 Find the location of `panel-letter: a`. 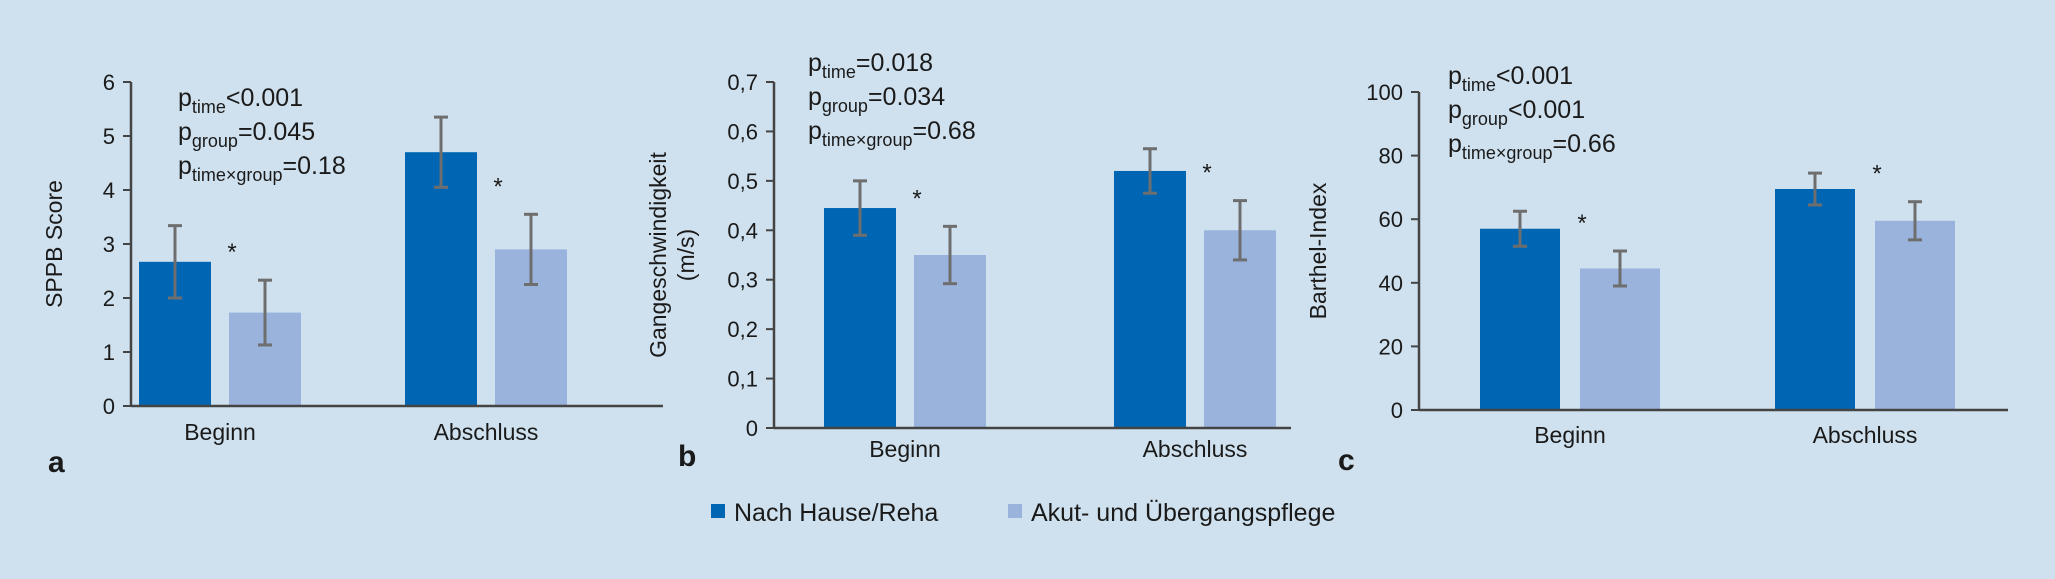

panel-letter: a is located at coordinates (56, 462).